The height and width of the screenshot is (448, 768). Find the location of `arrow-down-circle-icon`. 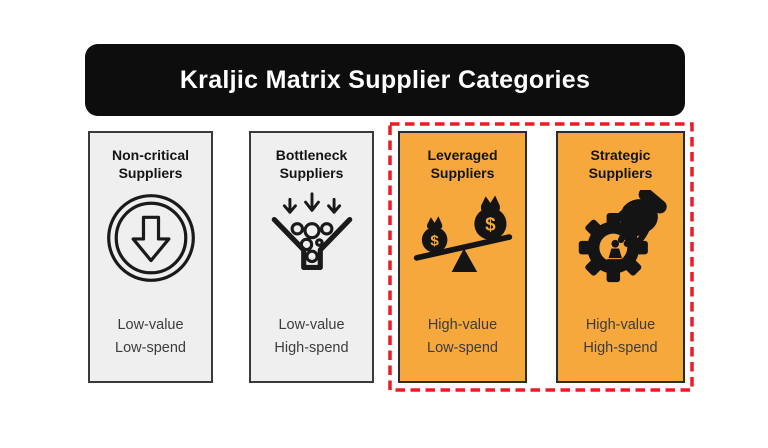

arrow-down-circle-icon is located at coordinates (151, 240).